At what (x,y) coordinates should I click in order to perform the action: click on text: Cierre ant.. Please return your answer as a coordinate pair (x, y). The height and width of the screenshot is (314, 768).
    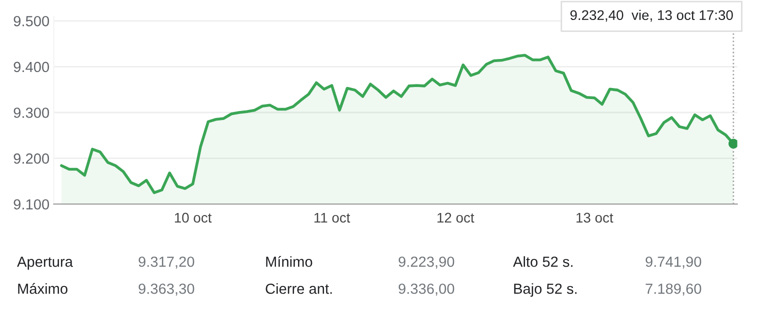
    Looking at the image, I should click on (299, 288).